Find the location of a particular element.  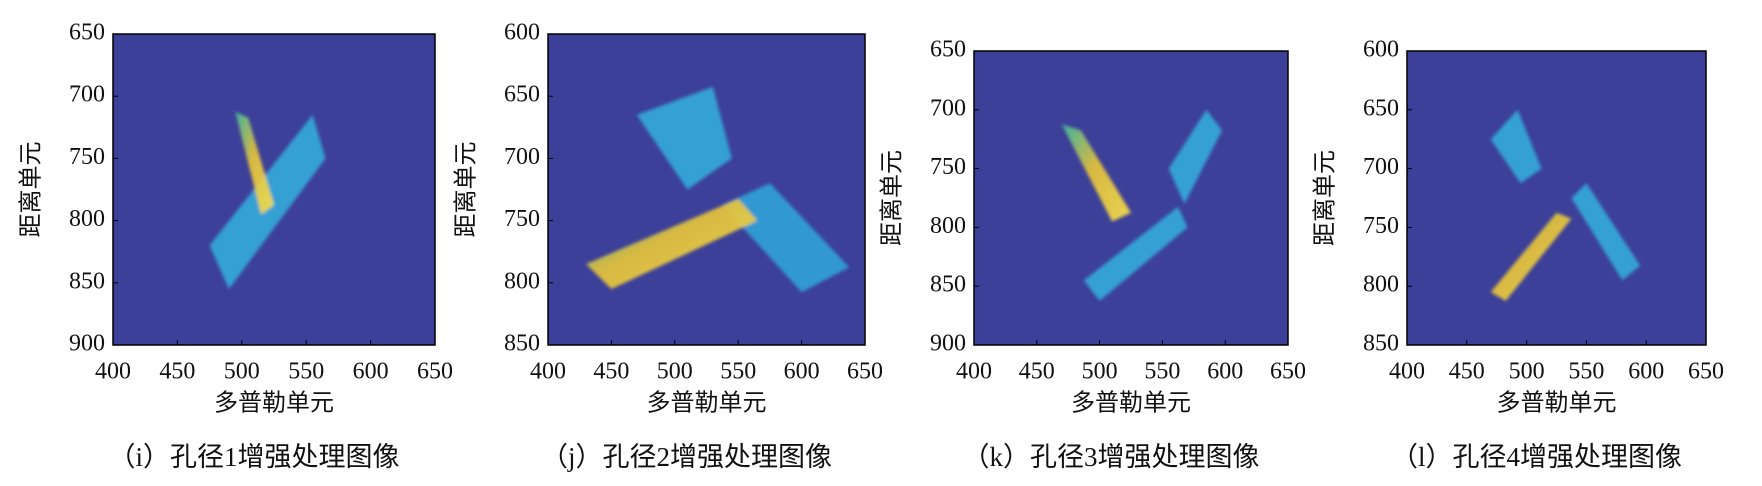

caption: （l）孔径4增强处理图像 is located at coordinates (1536, 457).